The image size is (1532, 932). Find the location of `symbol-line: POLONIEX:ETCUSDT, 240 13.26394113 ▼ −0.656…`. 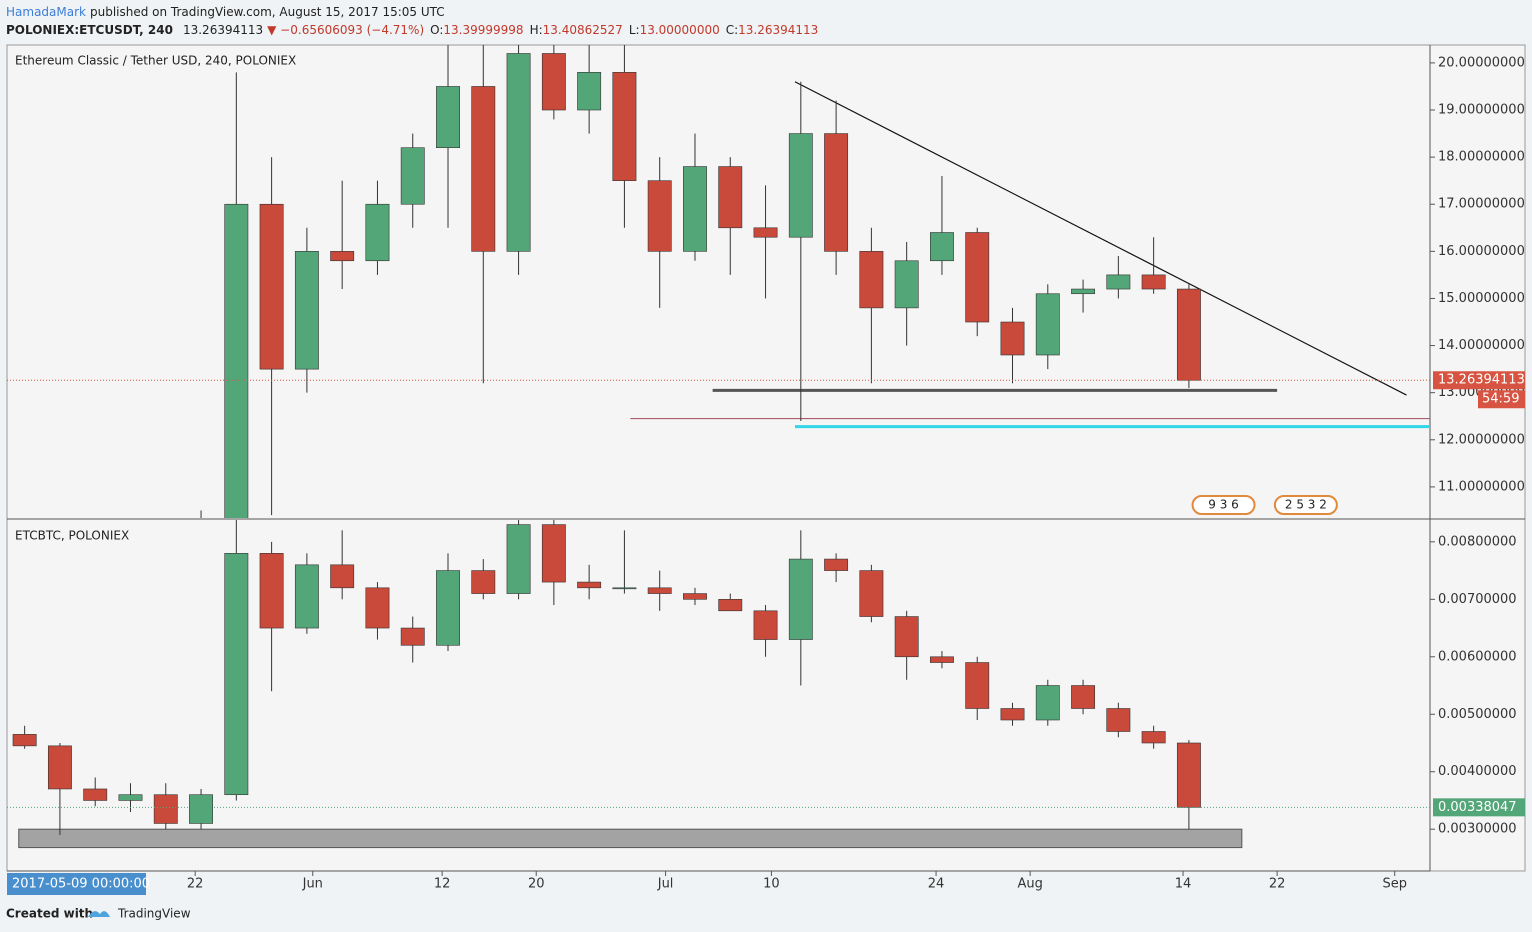

symbol-line: POLONIEX:ETCUSDT, 240 13.26394113 ▼ −0.656… is located at coordinates (412, 30).